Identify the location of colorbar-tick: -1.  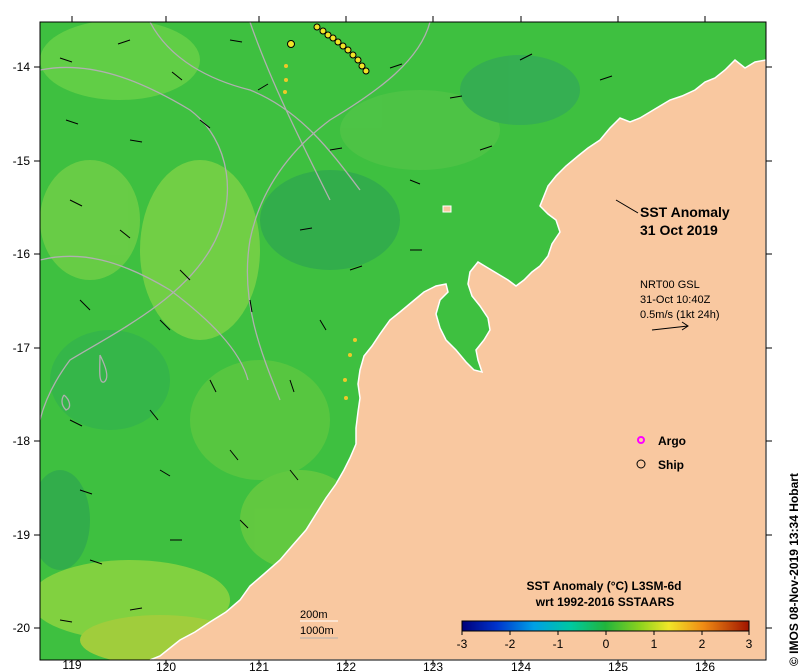
(558, 644).